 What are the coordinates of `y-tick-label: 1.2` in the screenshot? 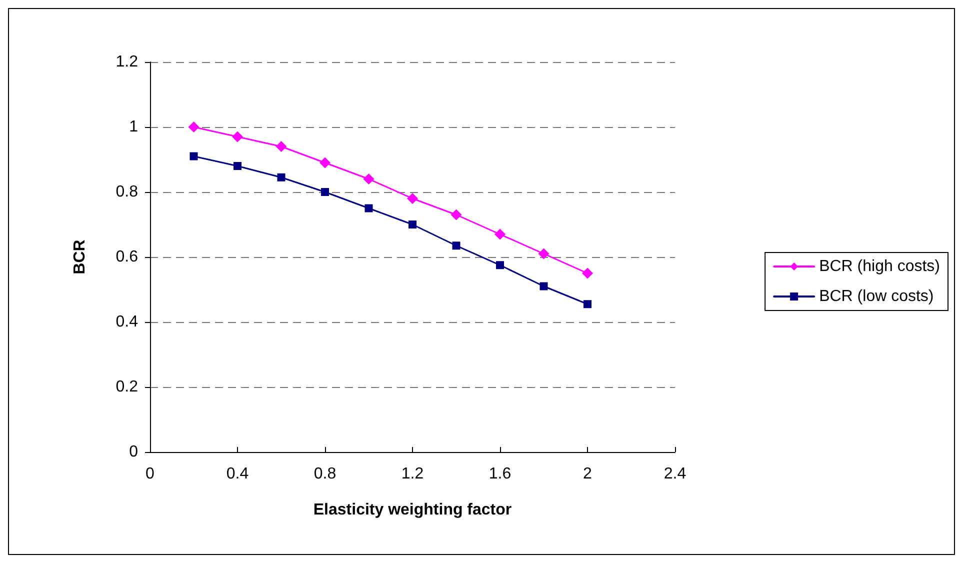 It's located at (127, 62).